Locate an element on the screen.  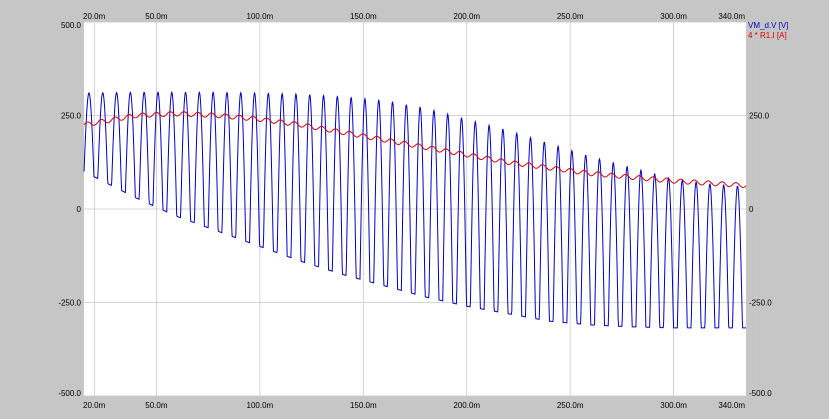
x-tick-label-bottom: 50.0m is located at coordinates (156, 405).